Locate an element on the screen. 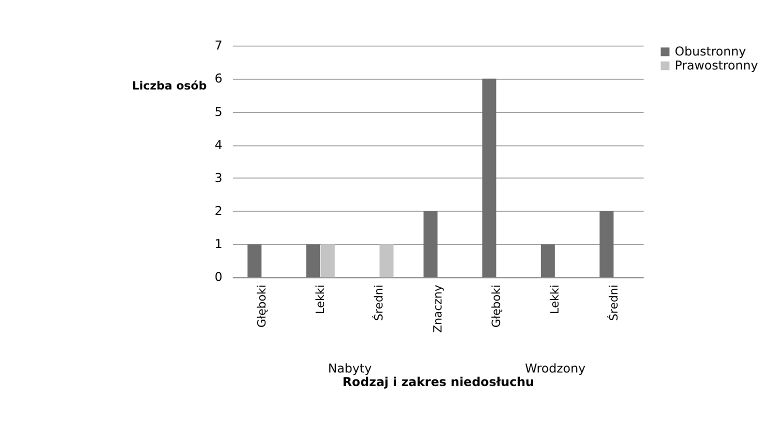 The height and width of the screenshot is (440, 763). text: Wrodzony is located at coordinates (555, 369).